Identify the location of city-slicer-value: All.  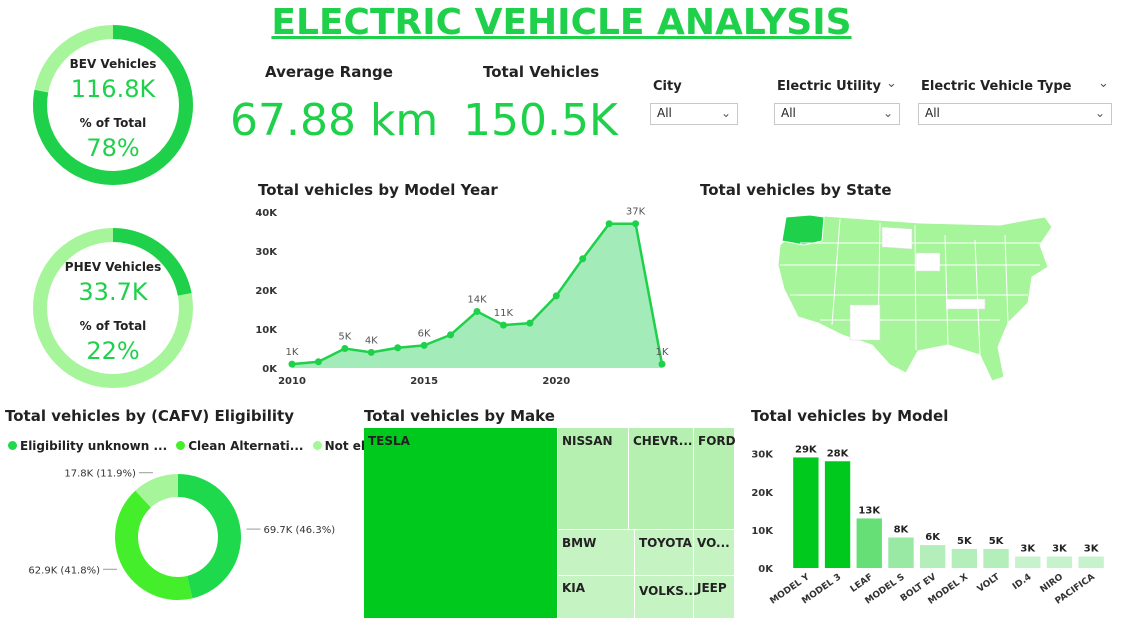
(664, 113).